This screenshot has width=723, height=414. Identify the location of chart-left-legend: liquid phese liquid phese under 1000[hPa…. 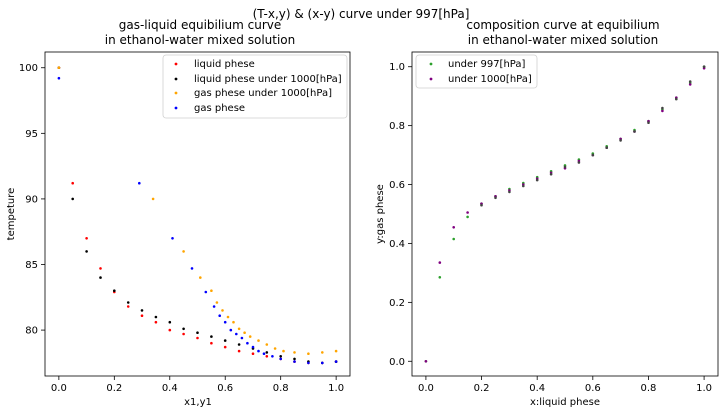
(255, 86).